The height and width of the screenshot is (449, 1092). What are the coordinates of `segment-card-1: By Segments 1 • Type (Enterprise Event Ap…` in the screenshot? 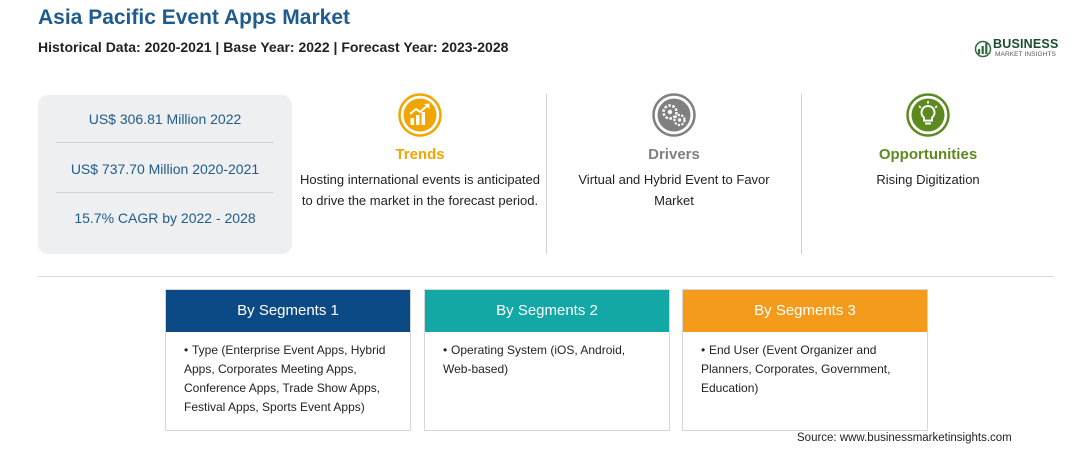 It's located at (288, 360).